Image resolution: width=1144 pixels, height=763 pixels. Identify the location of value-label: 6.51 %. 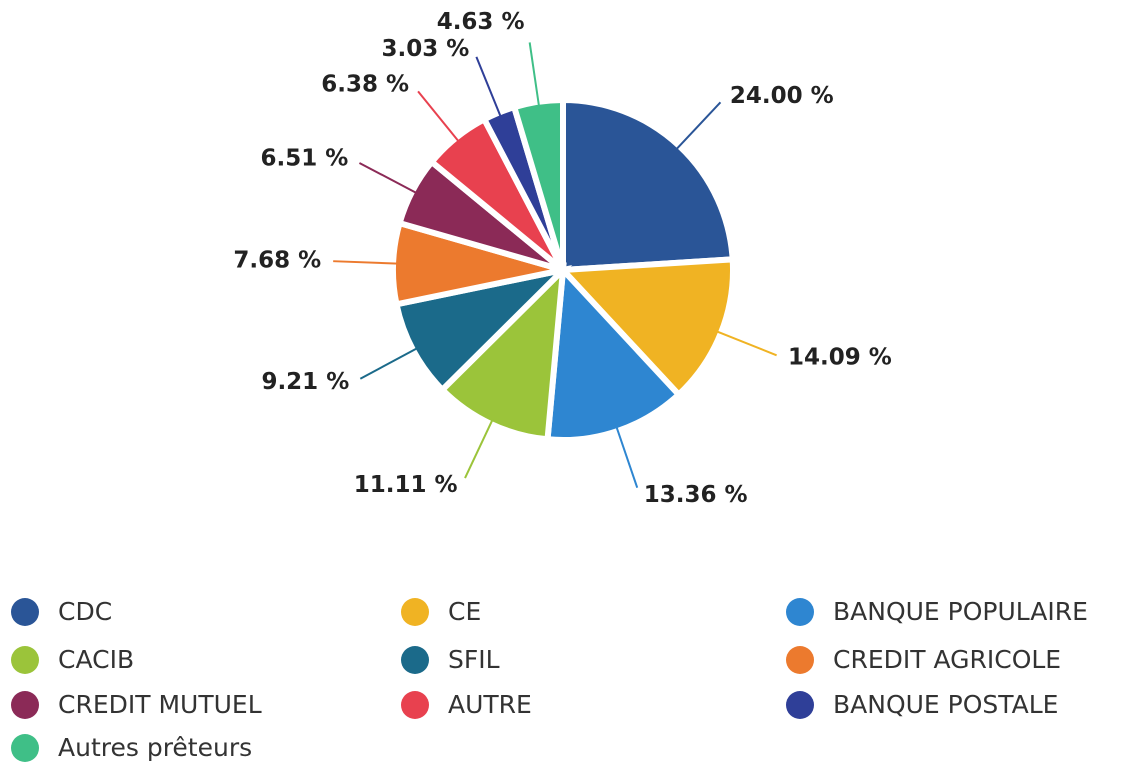
(305, 159).